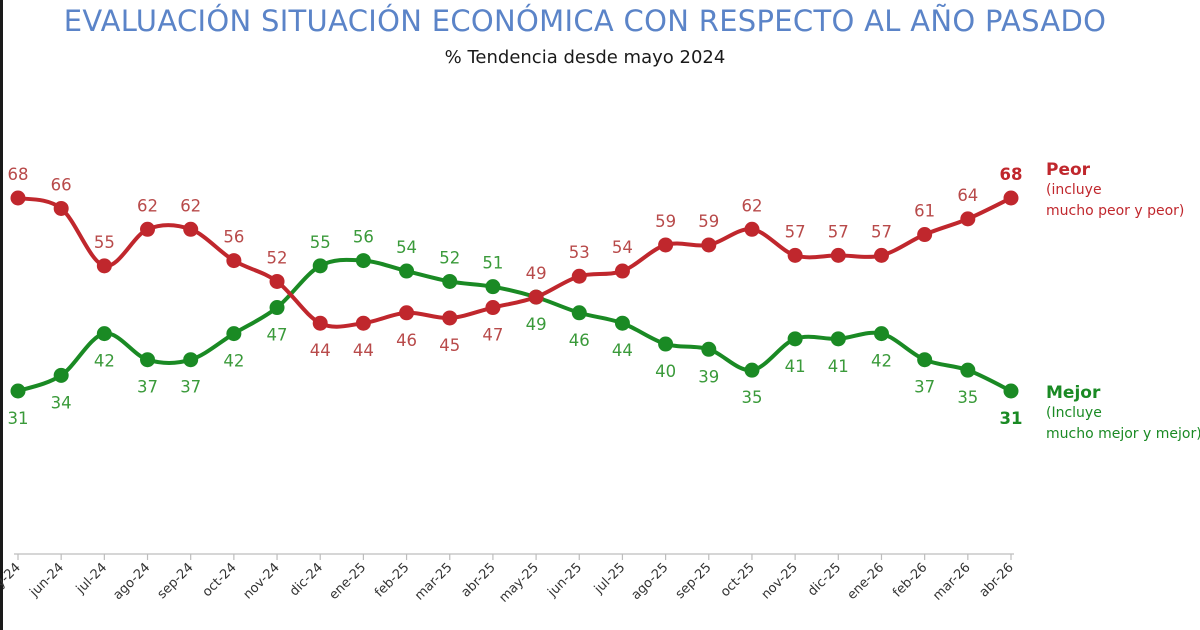 This screenshot has width=1200, height=630. Describe the element at coordinates (997, 580) in the screenshot. I see `x-tick-label: abr-26` at that location.